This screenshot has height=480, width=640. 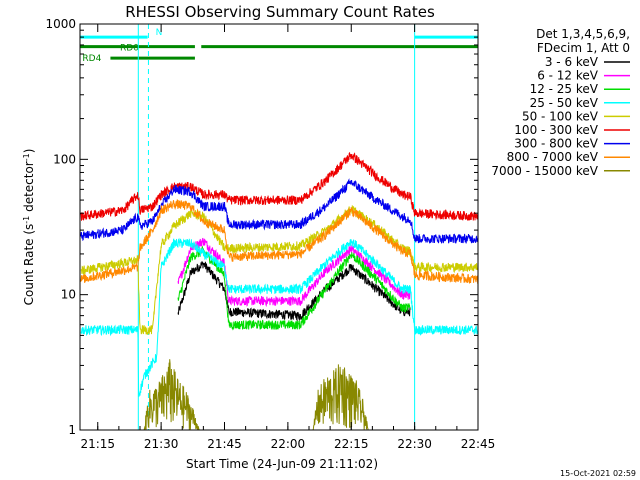 I want to click on flag-label-rd0: RD0, so click(x=129, y=49).